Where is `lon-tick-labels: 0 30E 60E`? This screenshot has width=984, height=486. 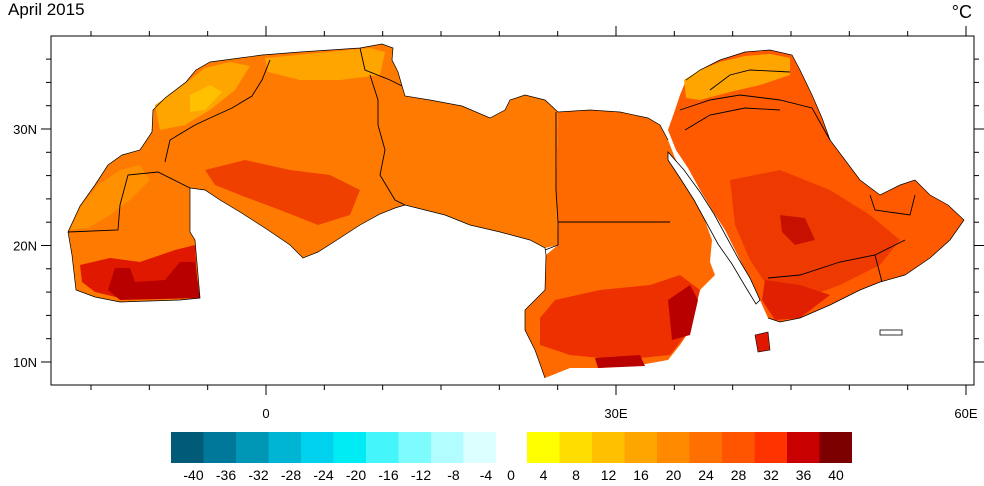
lon-tick-labels: 0 30E 60E is located at coordinates (620, 413).